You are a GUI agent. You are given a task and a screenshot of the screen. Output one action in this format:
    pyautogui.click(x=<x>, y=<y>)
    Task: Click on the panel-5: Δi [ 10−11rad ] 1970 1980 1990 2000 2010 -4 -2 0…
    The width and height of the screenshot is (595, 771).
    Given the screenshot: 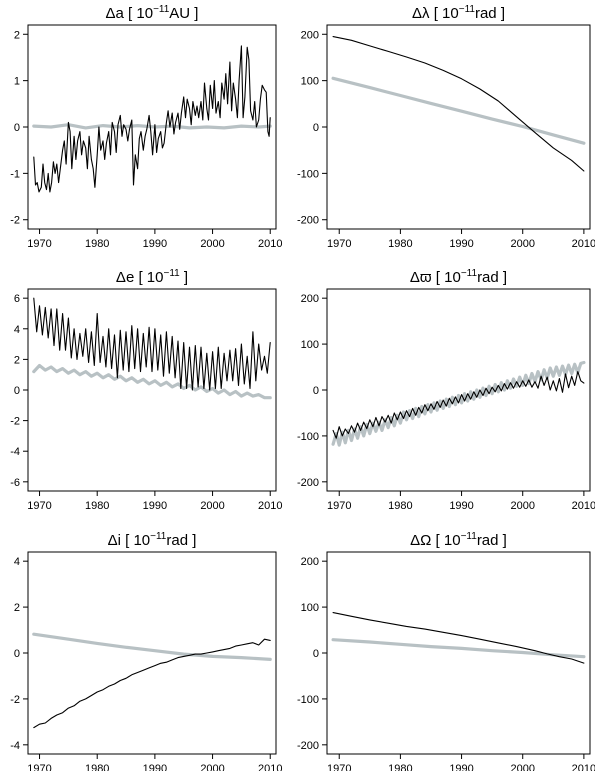 What is the action you would take?
    pyautogui.click(x=146, y=651)
    